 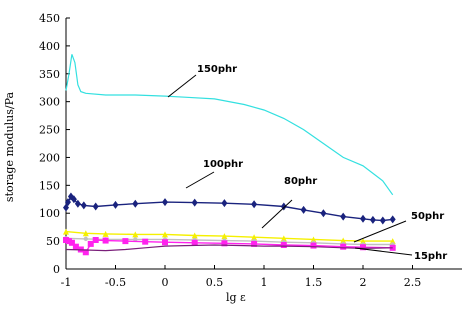 I want to click on y-ticks: 0 50 100 150 200 250 300 350 400 450, so click(x=54, y=144).